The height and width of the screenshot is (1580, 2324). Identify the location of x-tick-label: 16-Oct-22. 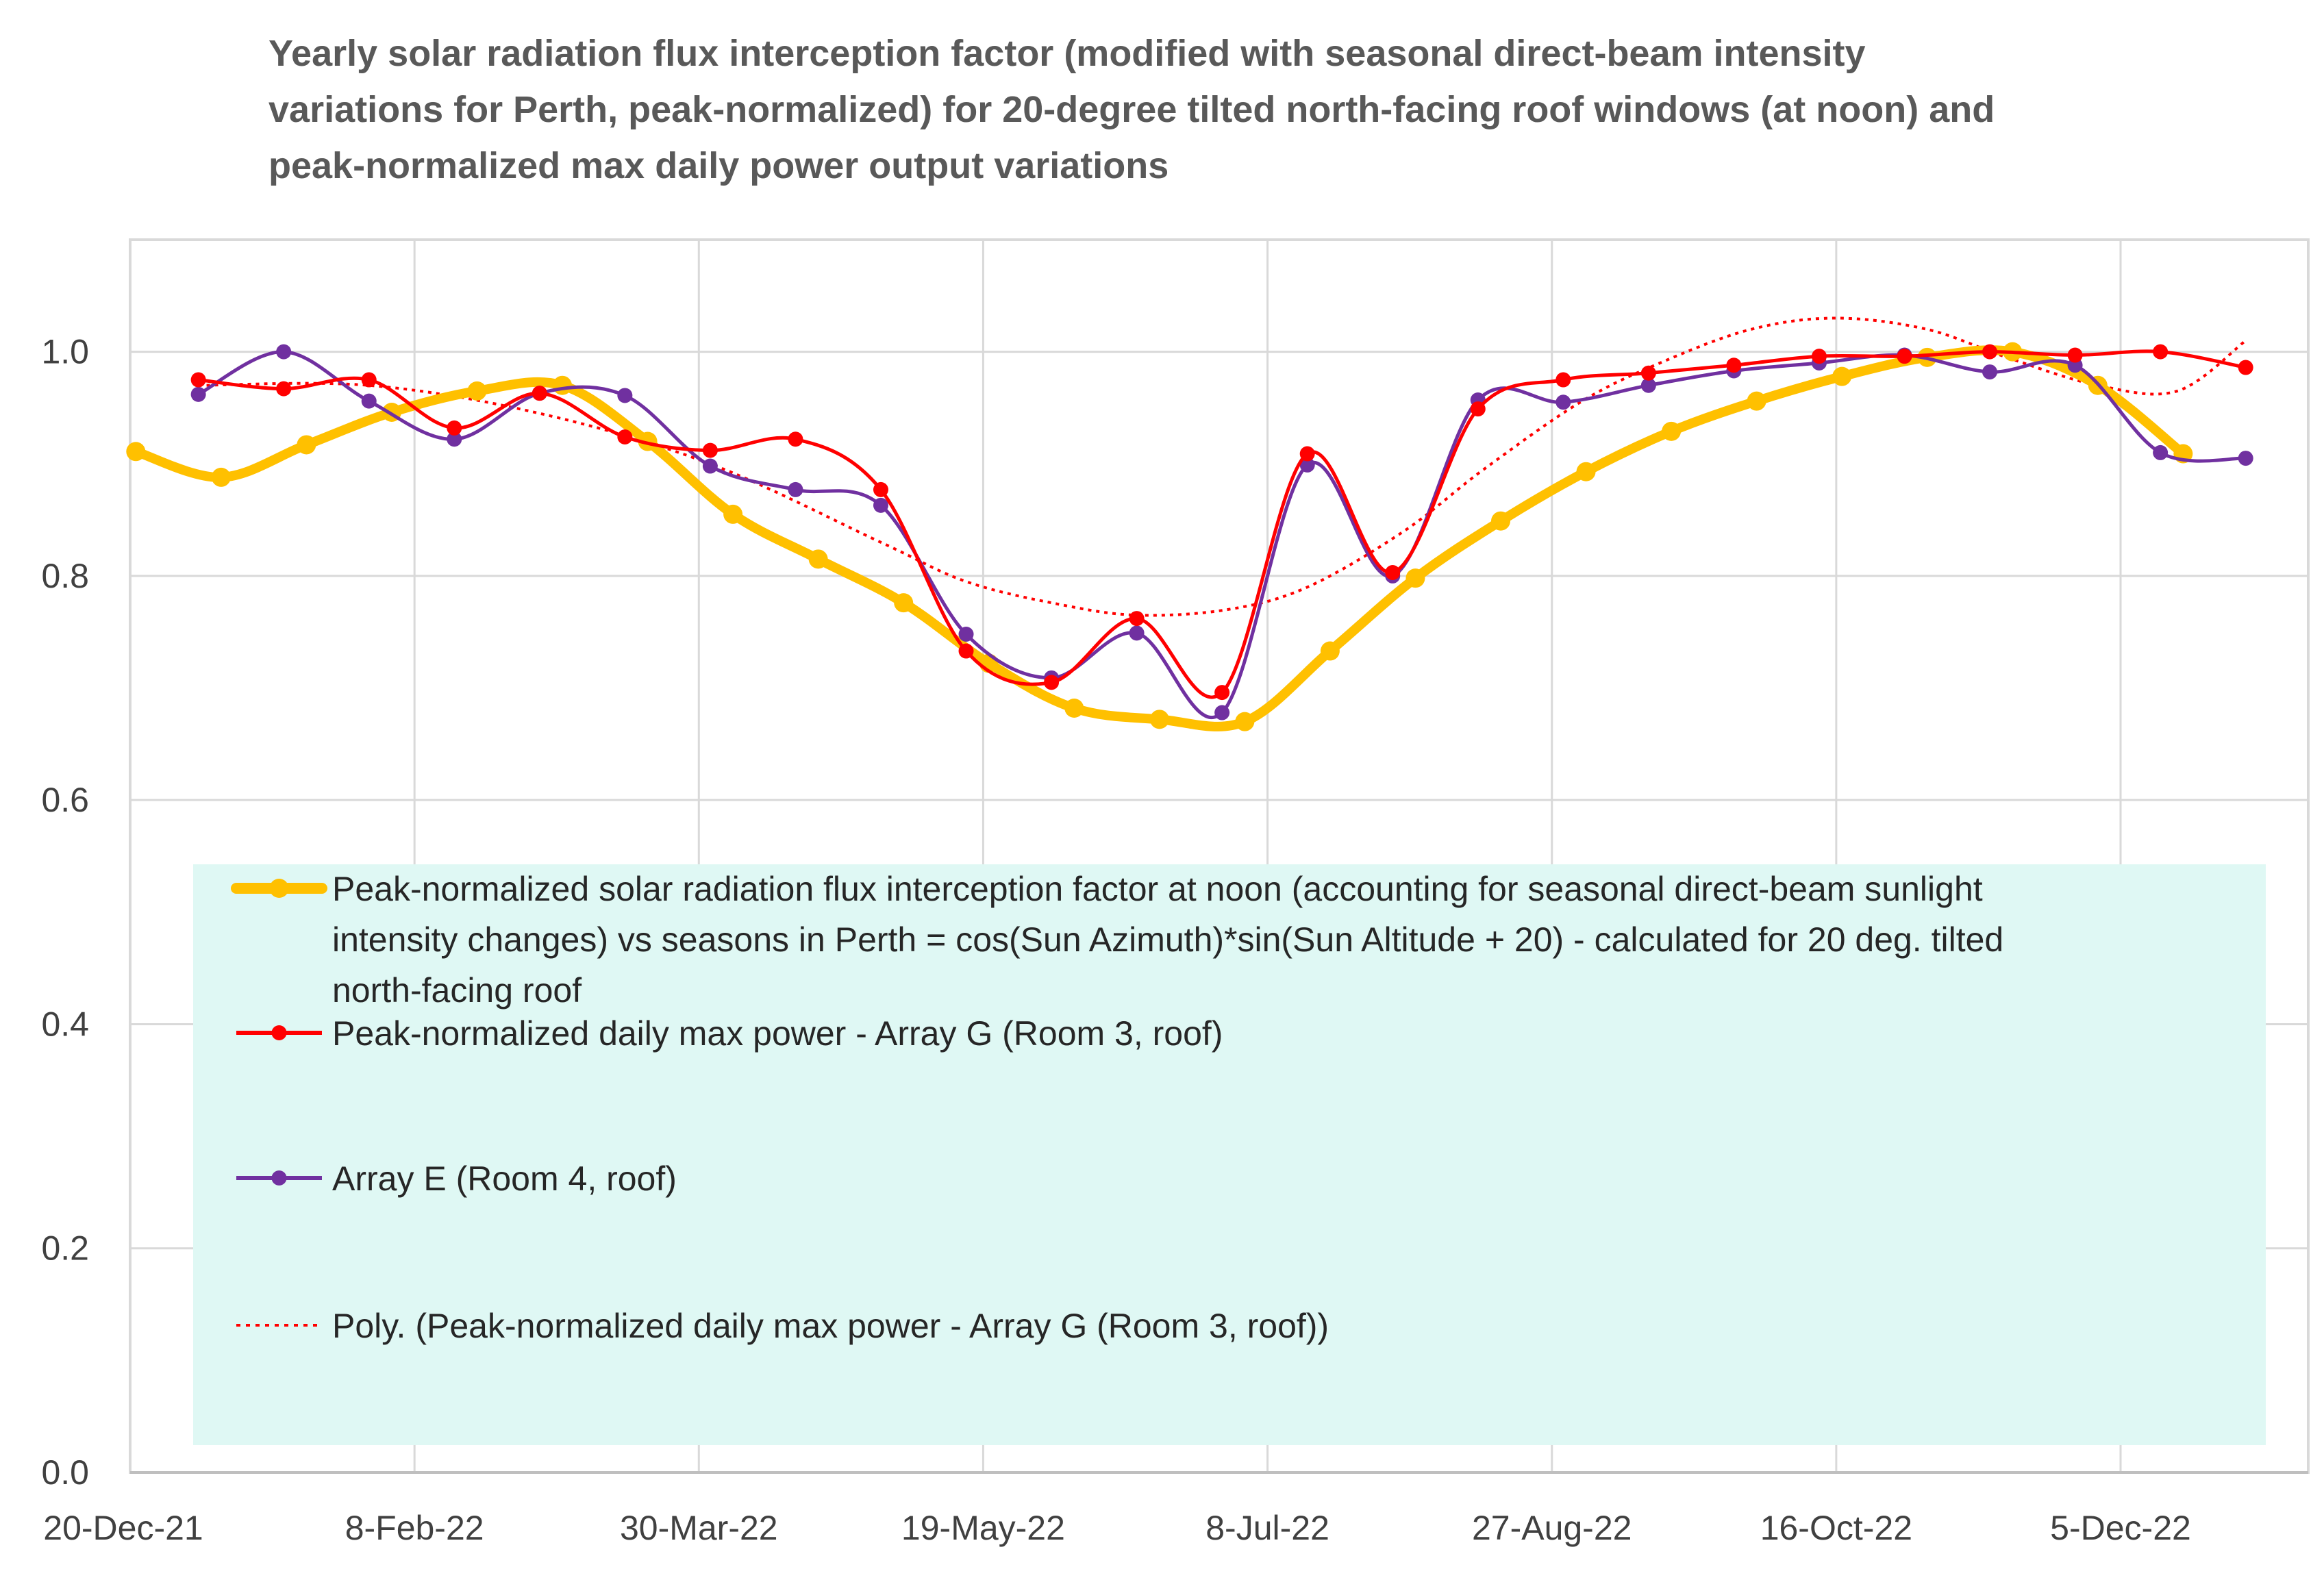
(1836, 1528).